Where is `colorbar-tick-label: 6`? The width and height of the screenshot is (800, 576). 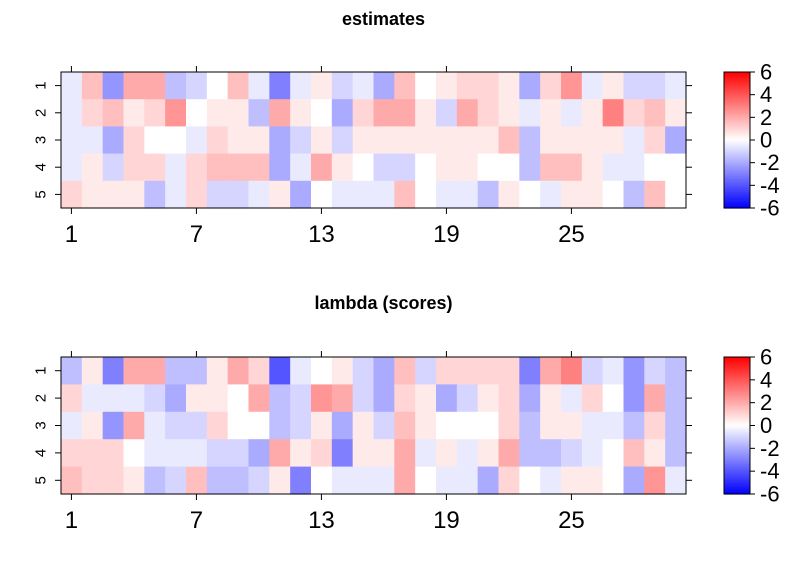
colorbar-tick-label: 6 is located at coordinates (766, 72).